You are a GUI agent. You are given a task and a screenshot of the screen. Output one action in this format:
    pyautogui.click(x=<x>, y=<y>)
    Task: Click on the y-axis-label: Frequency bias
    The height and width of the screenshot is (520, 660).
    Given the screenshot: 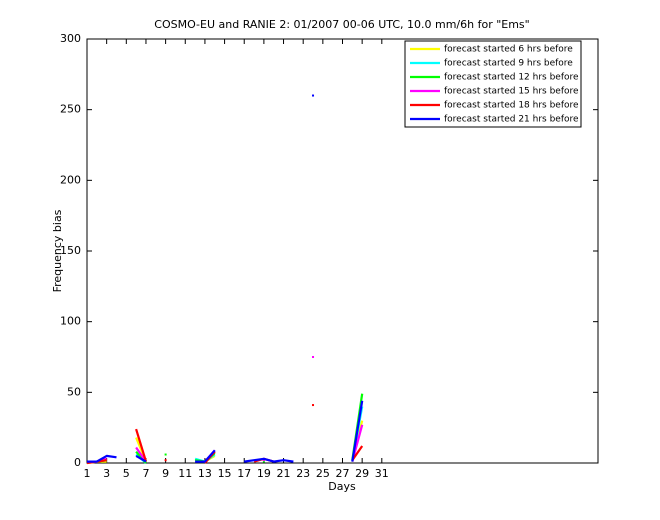 What is the action you would take?
    pyautogui.click(x=57, y=250)
    